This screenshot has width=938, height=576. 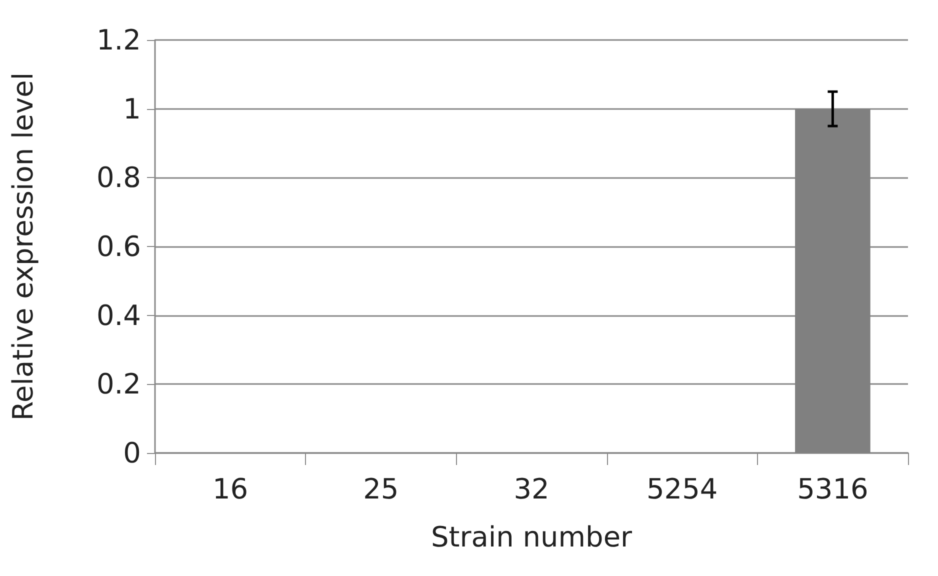 I want to click on y-tick-label: 1.2, so click(x=118, y=40).